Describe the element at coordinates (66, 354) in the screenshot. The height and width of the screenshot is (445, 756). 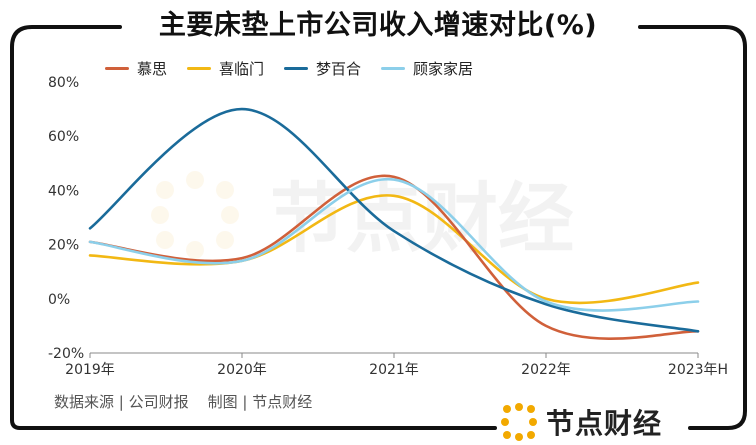
I see `y-tick-label: -20%` at that location.